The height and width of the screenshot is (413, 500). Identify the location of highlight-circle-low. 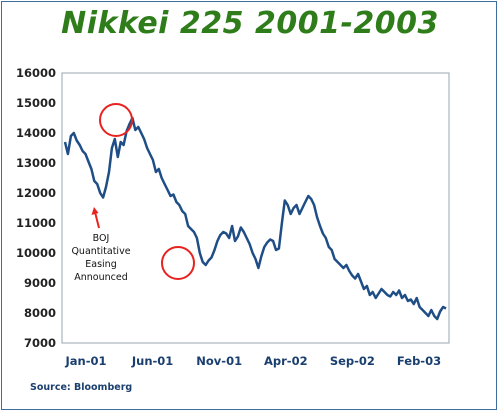
(178, 263).